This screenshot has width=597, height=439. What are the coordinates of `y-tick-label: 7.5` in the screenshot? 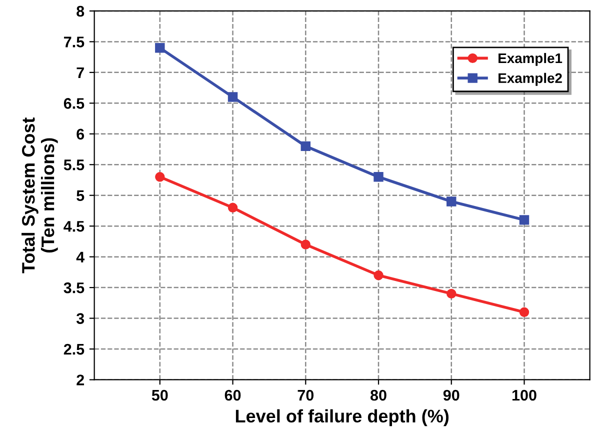 It's located at (74, 42).